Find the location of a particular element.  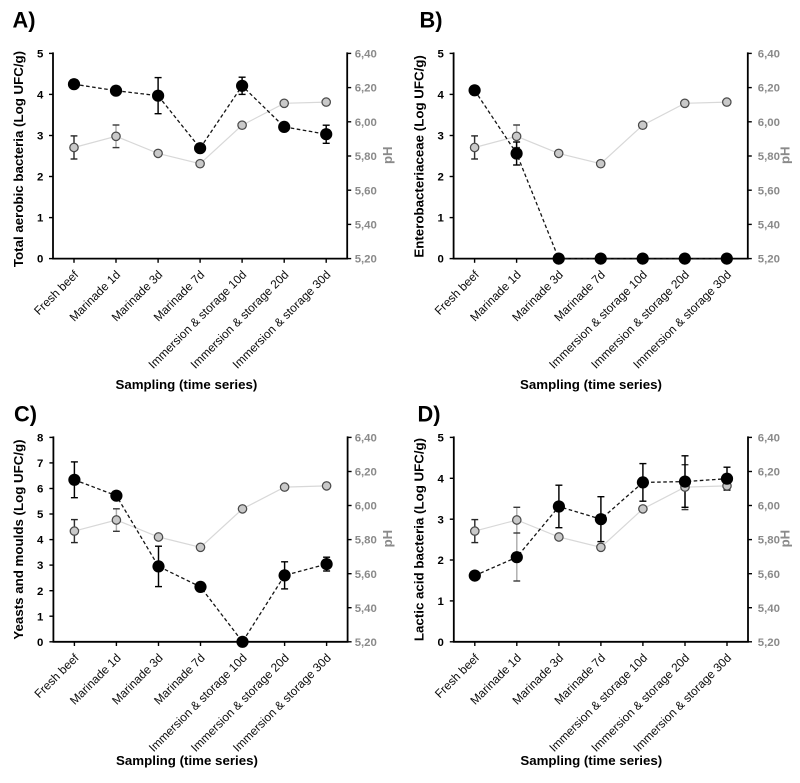

svg-text: 7 is located at coordinates (40, 464).